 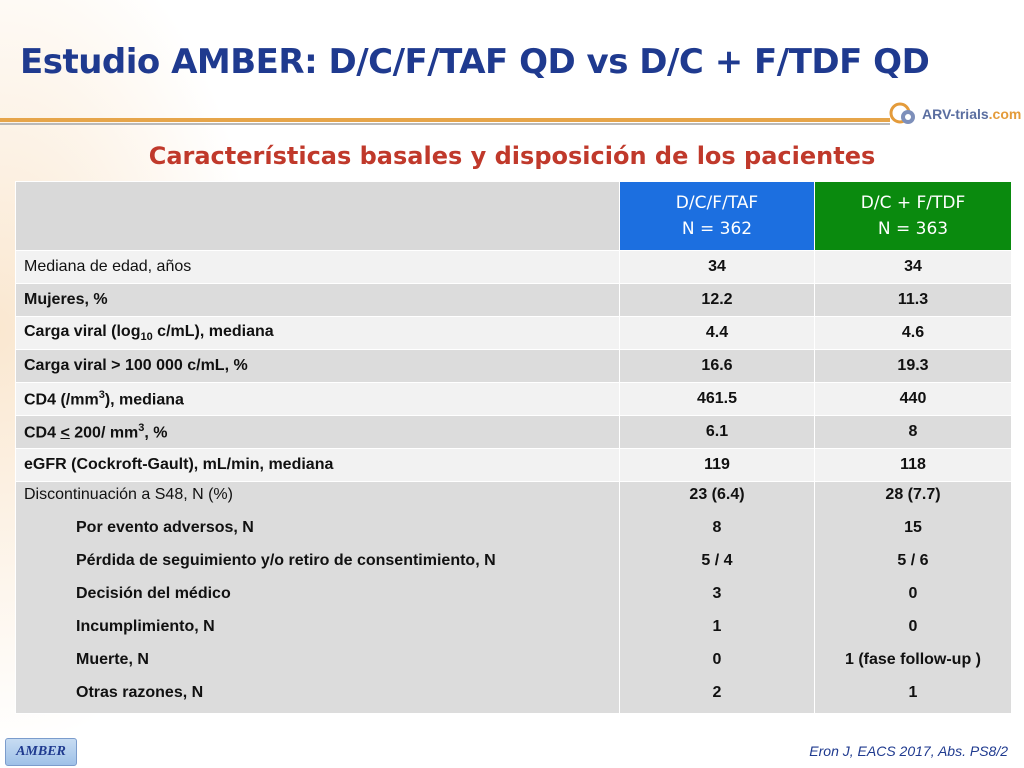 I want to click on row-value-tdf: 440, so click(x=913, y=399).